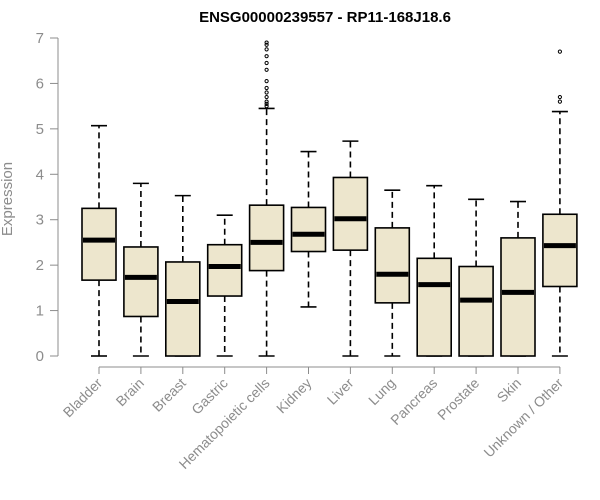  I want to click on y-tick-label: 3, so click(40, 220).